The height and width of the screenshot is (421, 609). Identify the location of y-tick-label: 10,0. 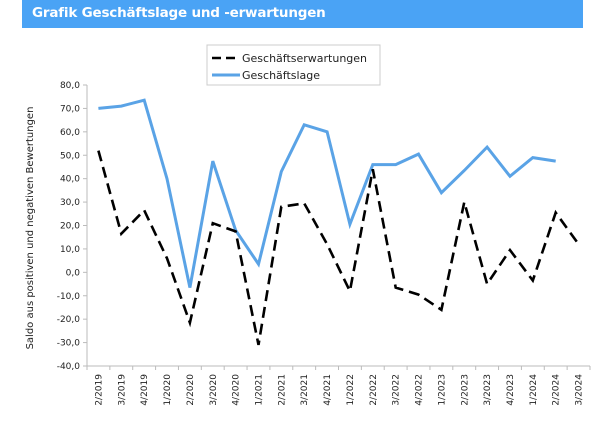
(70, 250).